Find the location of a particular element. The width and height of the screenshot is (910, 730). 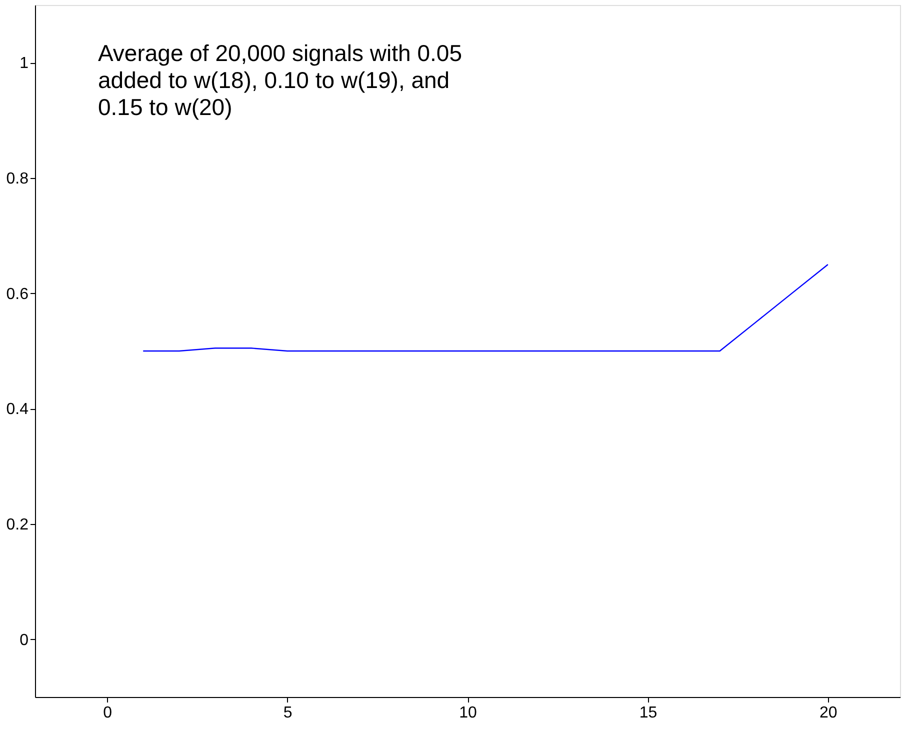

y-tick-label: 0.2 is located at coordinates (17, 525).